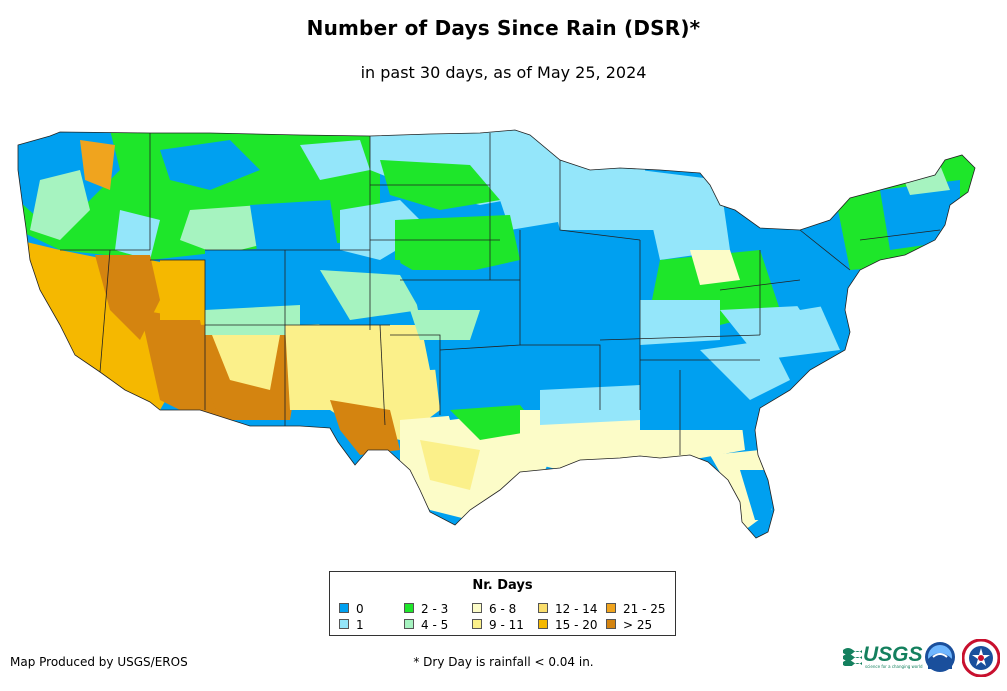 The image size is (1007, 691). I want to click on legend-label: 1, so click(360, 625).